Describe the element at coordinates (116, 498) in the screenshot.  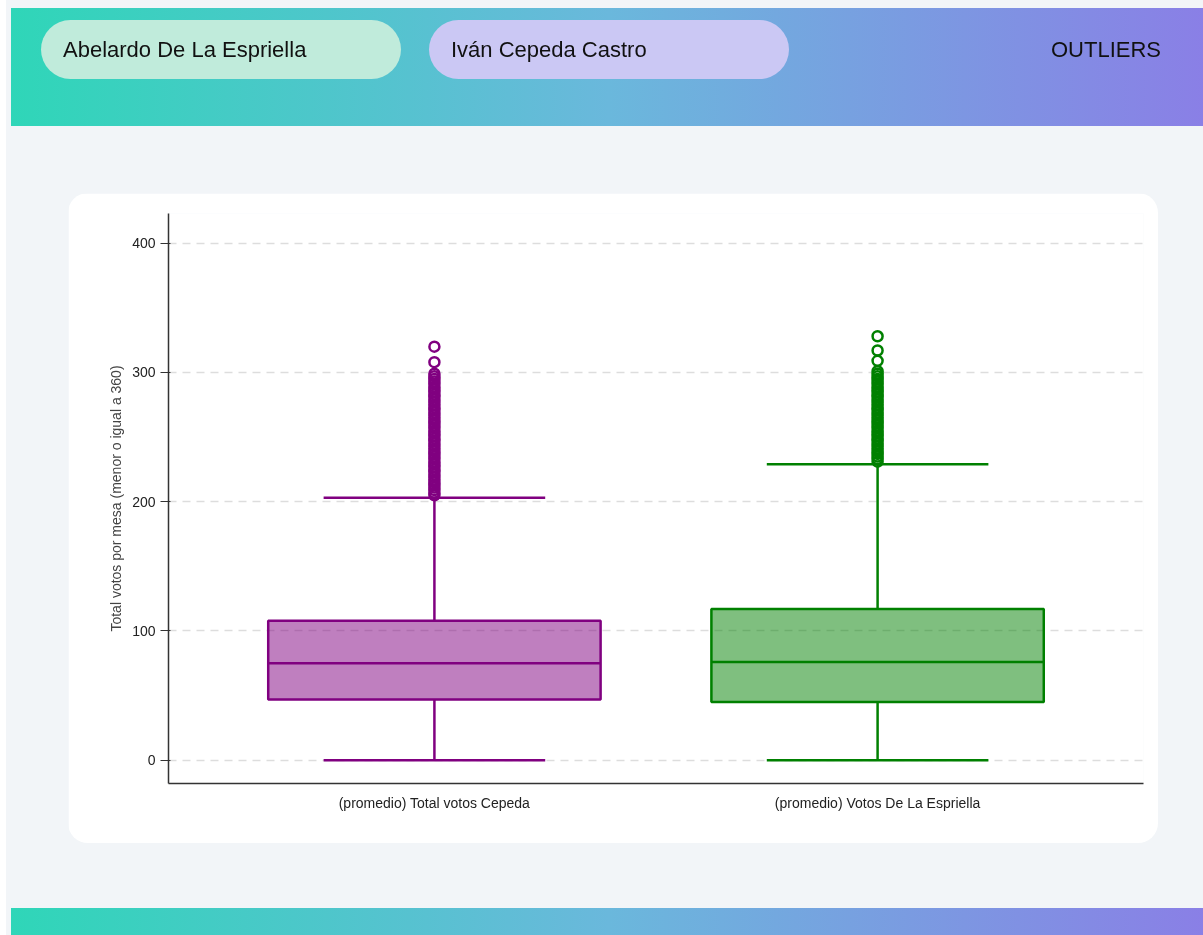
I see `y-axis-title: Total votos por mesa (menor o igual a 360)` at that location.